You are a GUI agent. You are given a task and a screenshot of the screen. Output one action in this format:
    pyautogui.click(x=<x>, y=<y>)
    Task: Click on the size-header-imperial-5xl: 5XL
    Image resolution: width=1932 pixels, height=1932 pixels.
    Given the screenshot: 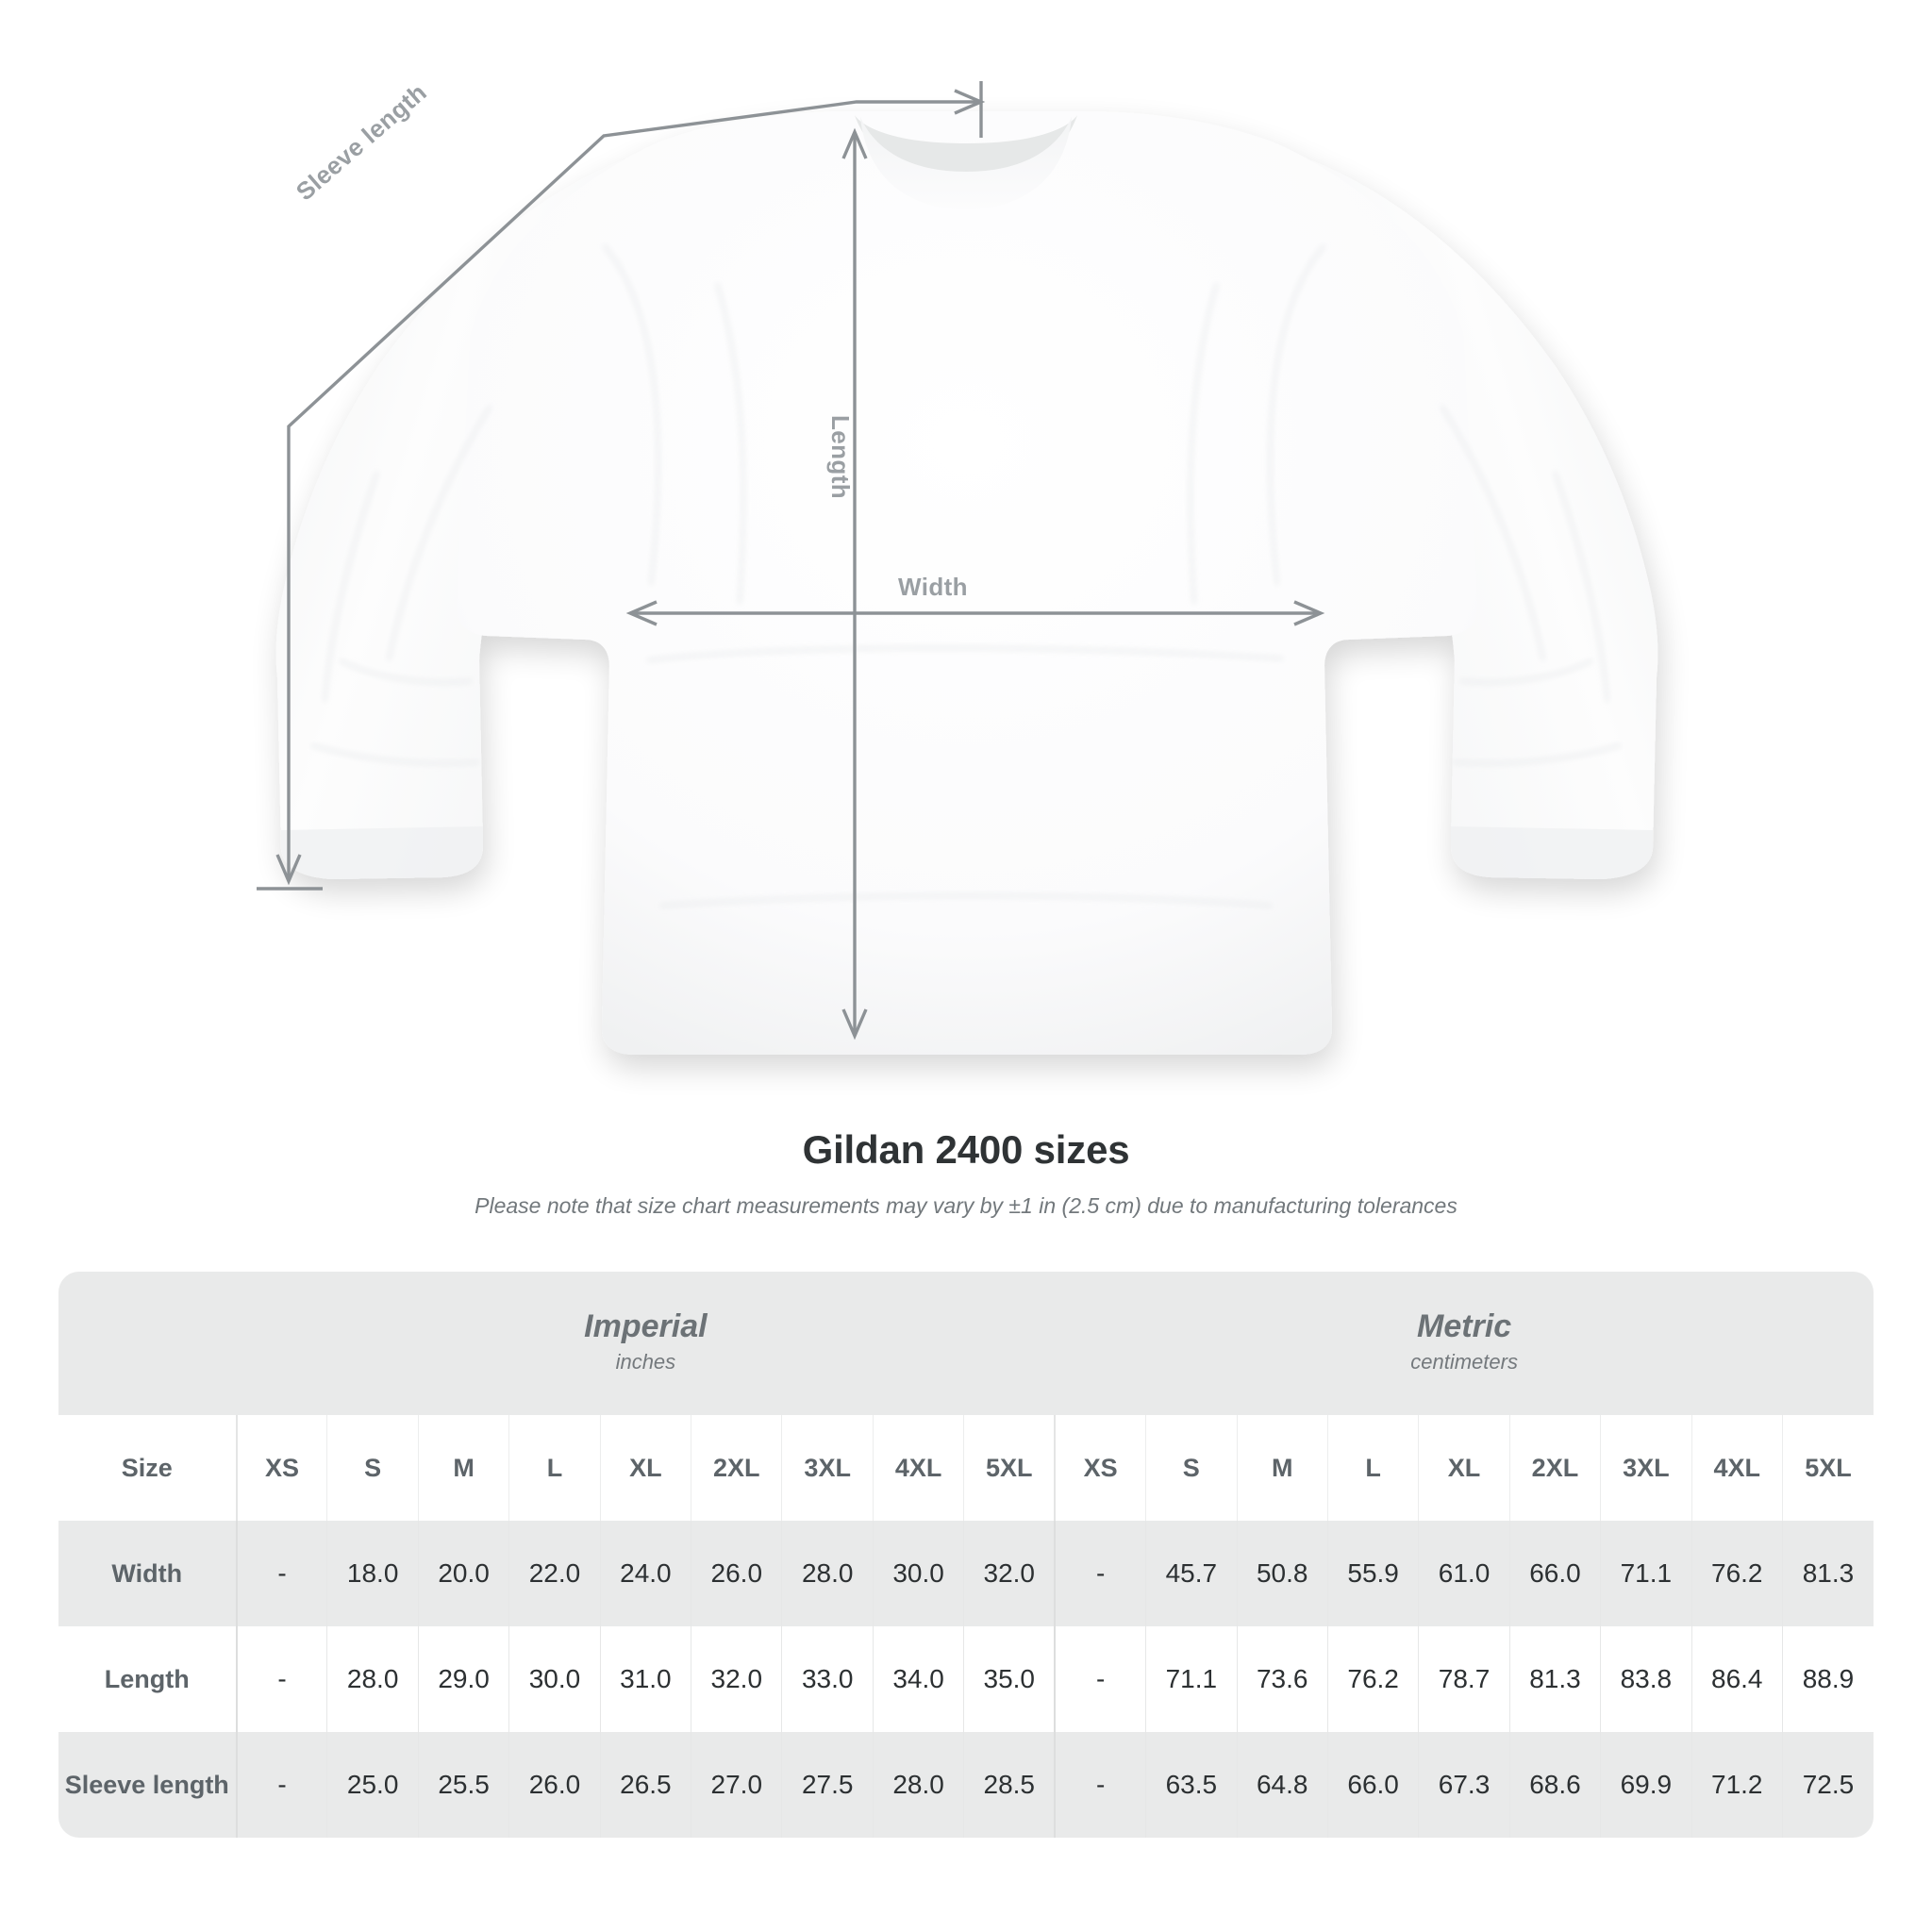 What is the action you would take?
    pyautogui.click(x=1010, y=1468)
    